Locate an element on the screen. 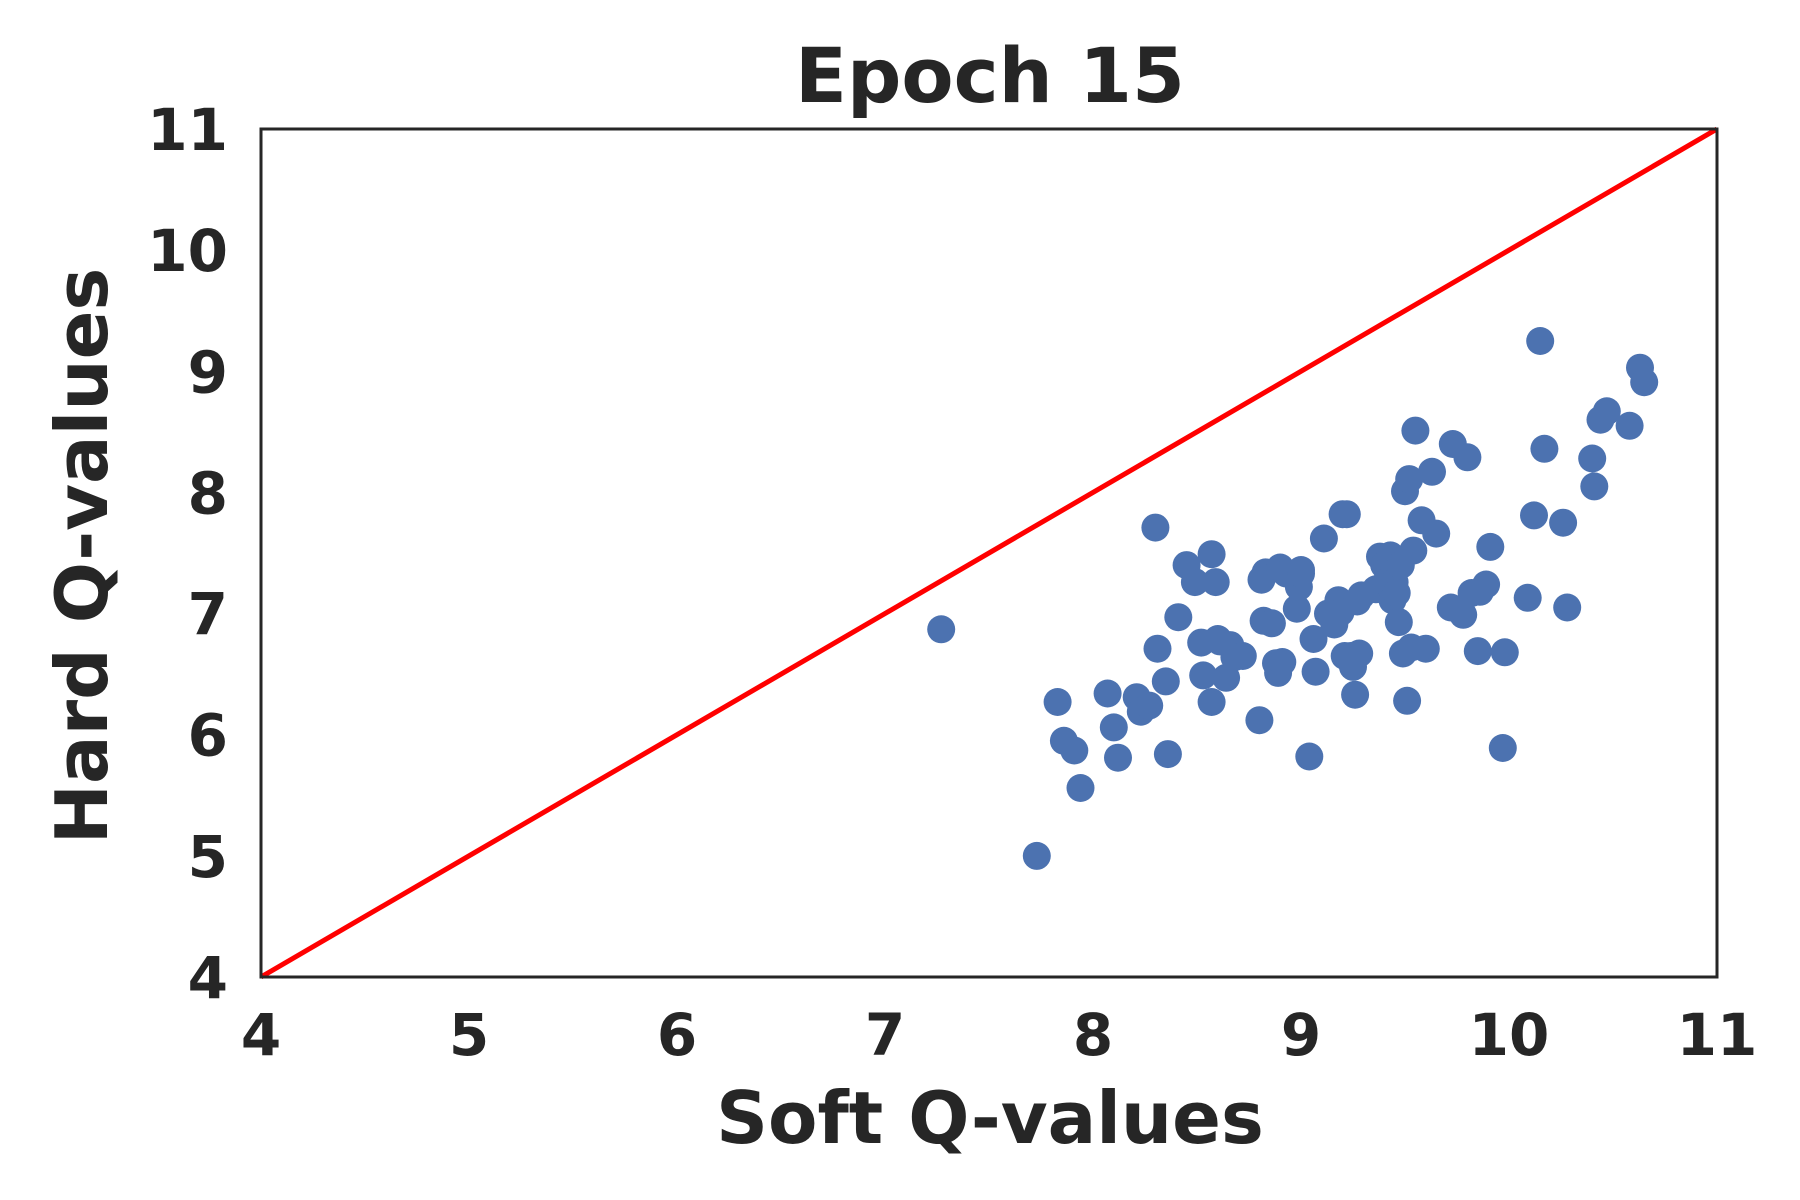 The image size is (1800, 1200). y-tick-label: 7 is located at coordinates (208, 615).